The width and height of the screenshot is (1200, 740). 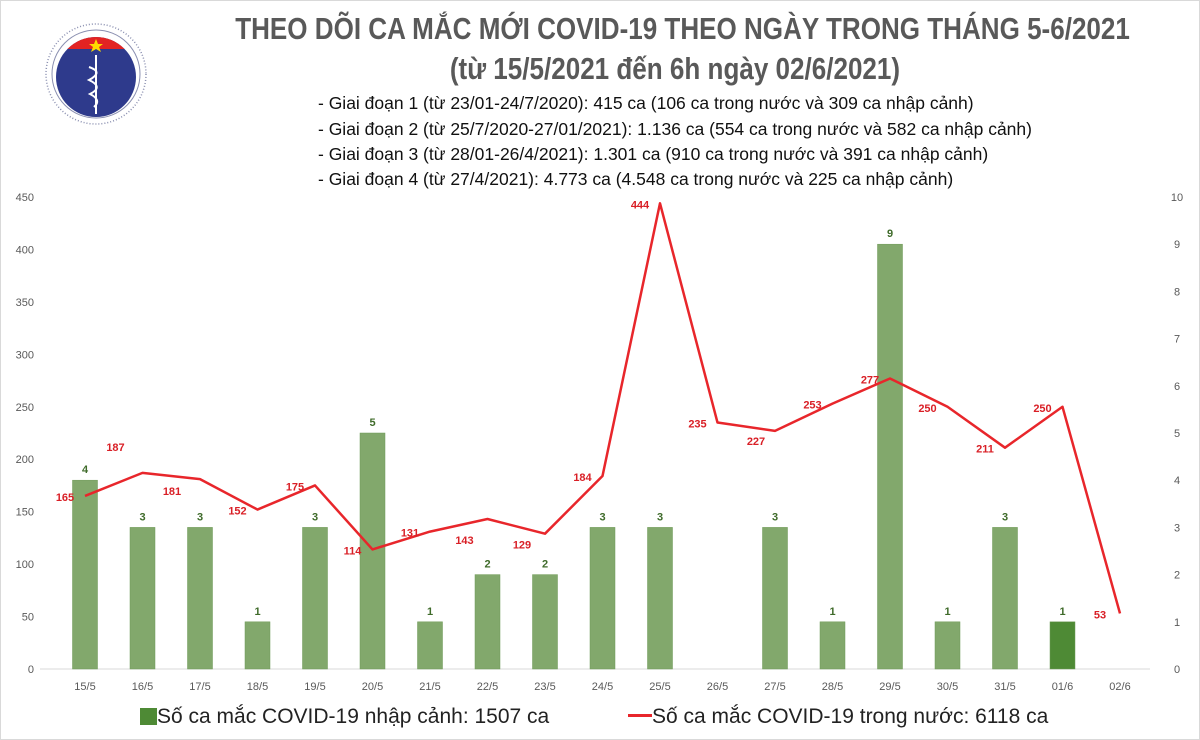 I want to click on x-axis-tick: 27/5, so click(x=774, y=687).